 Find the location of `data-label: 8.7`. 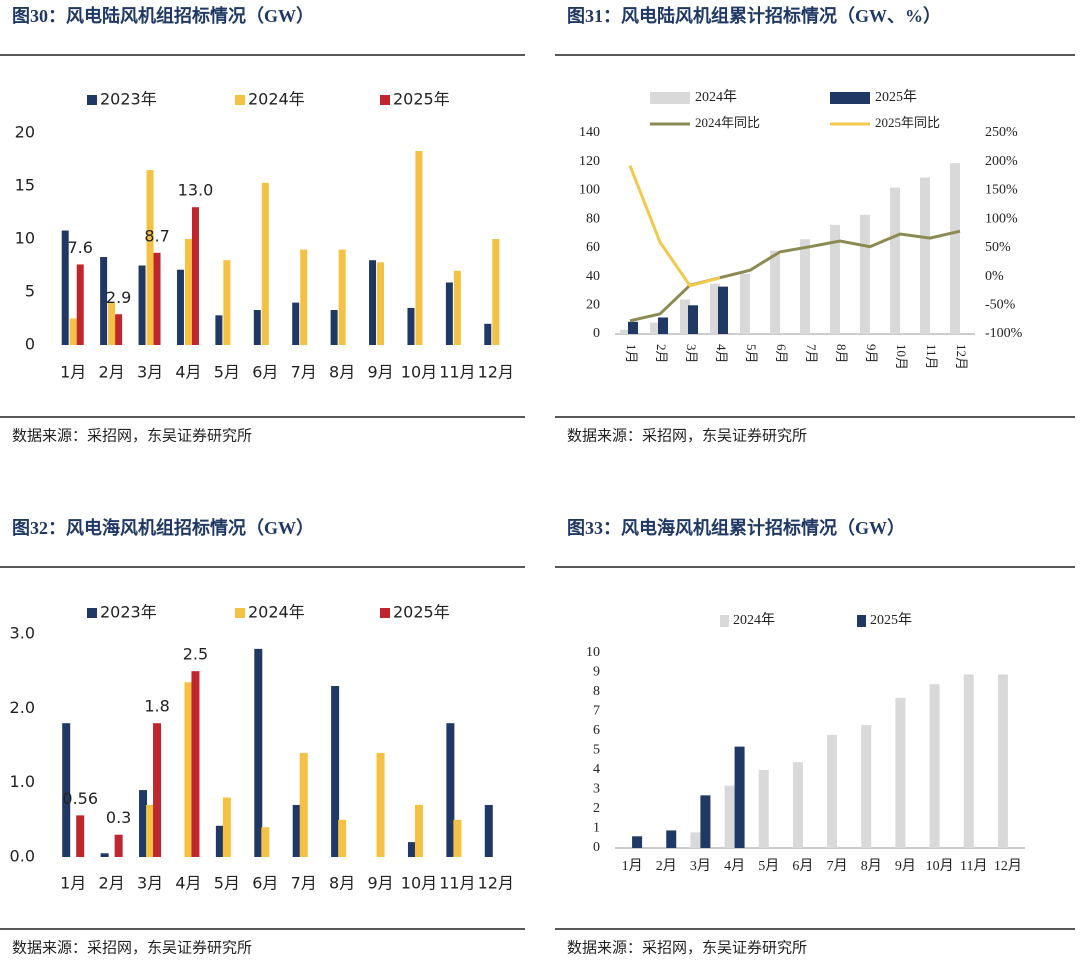

data-label: 8.7 is located at coordinates (156, 235).